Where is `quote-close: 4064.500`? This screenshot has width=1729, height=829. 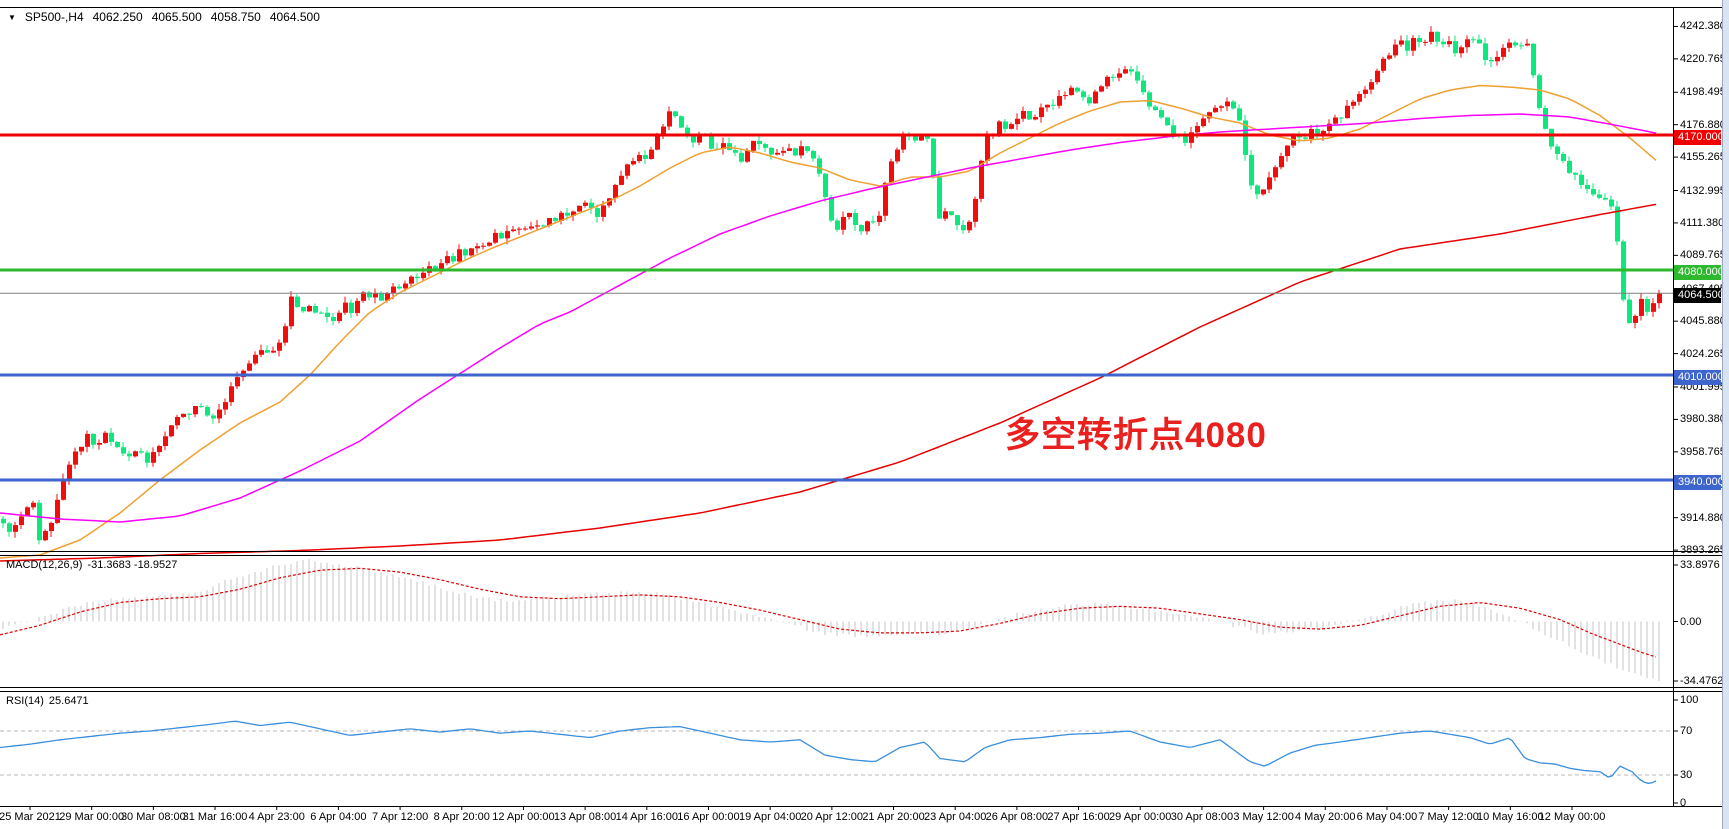 quote-close: 4064.500 is located at coordinates (294, 17).